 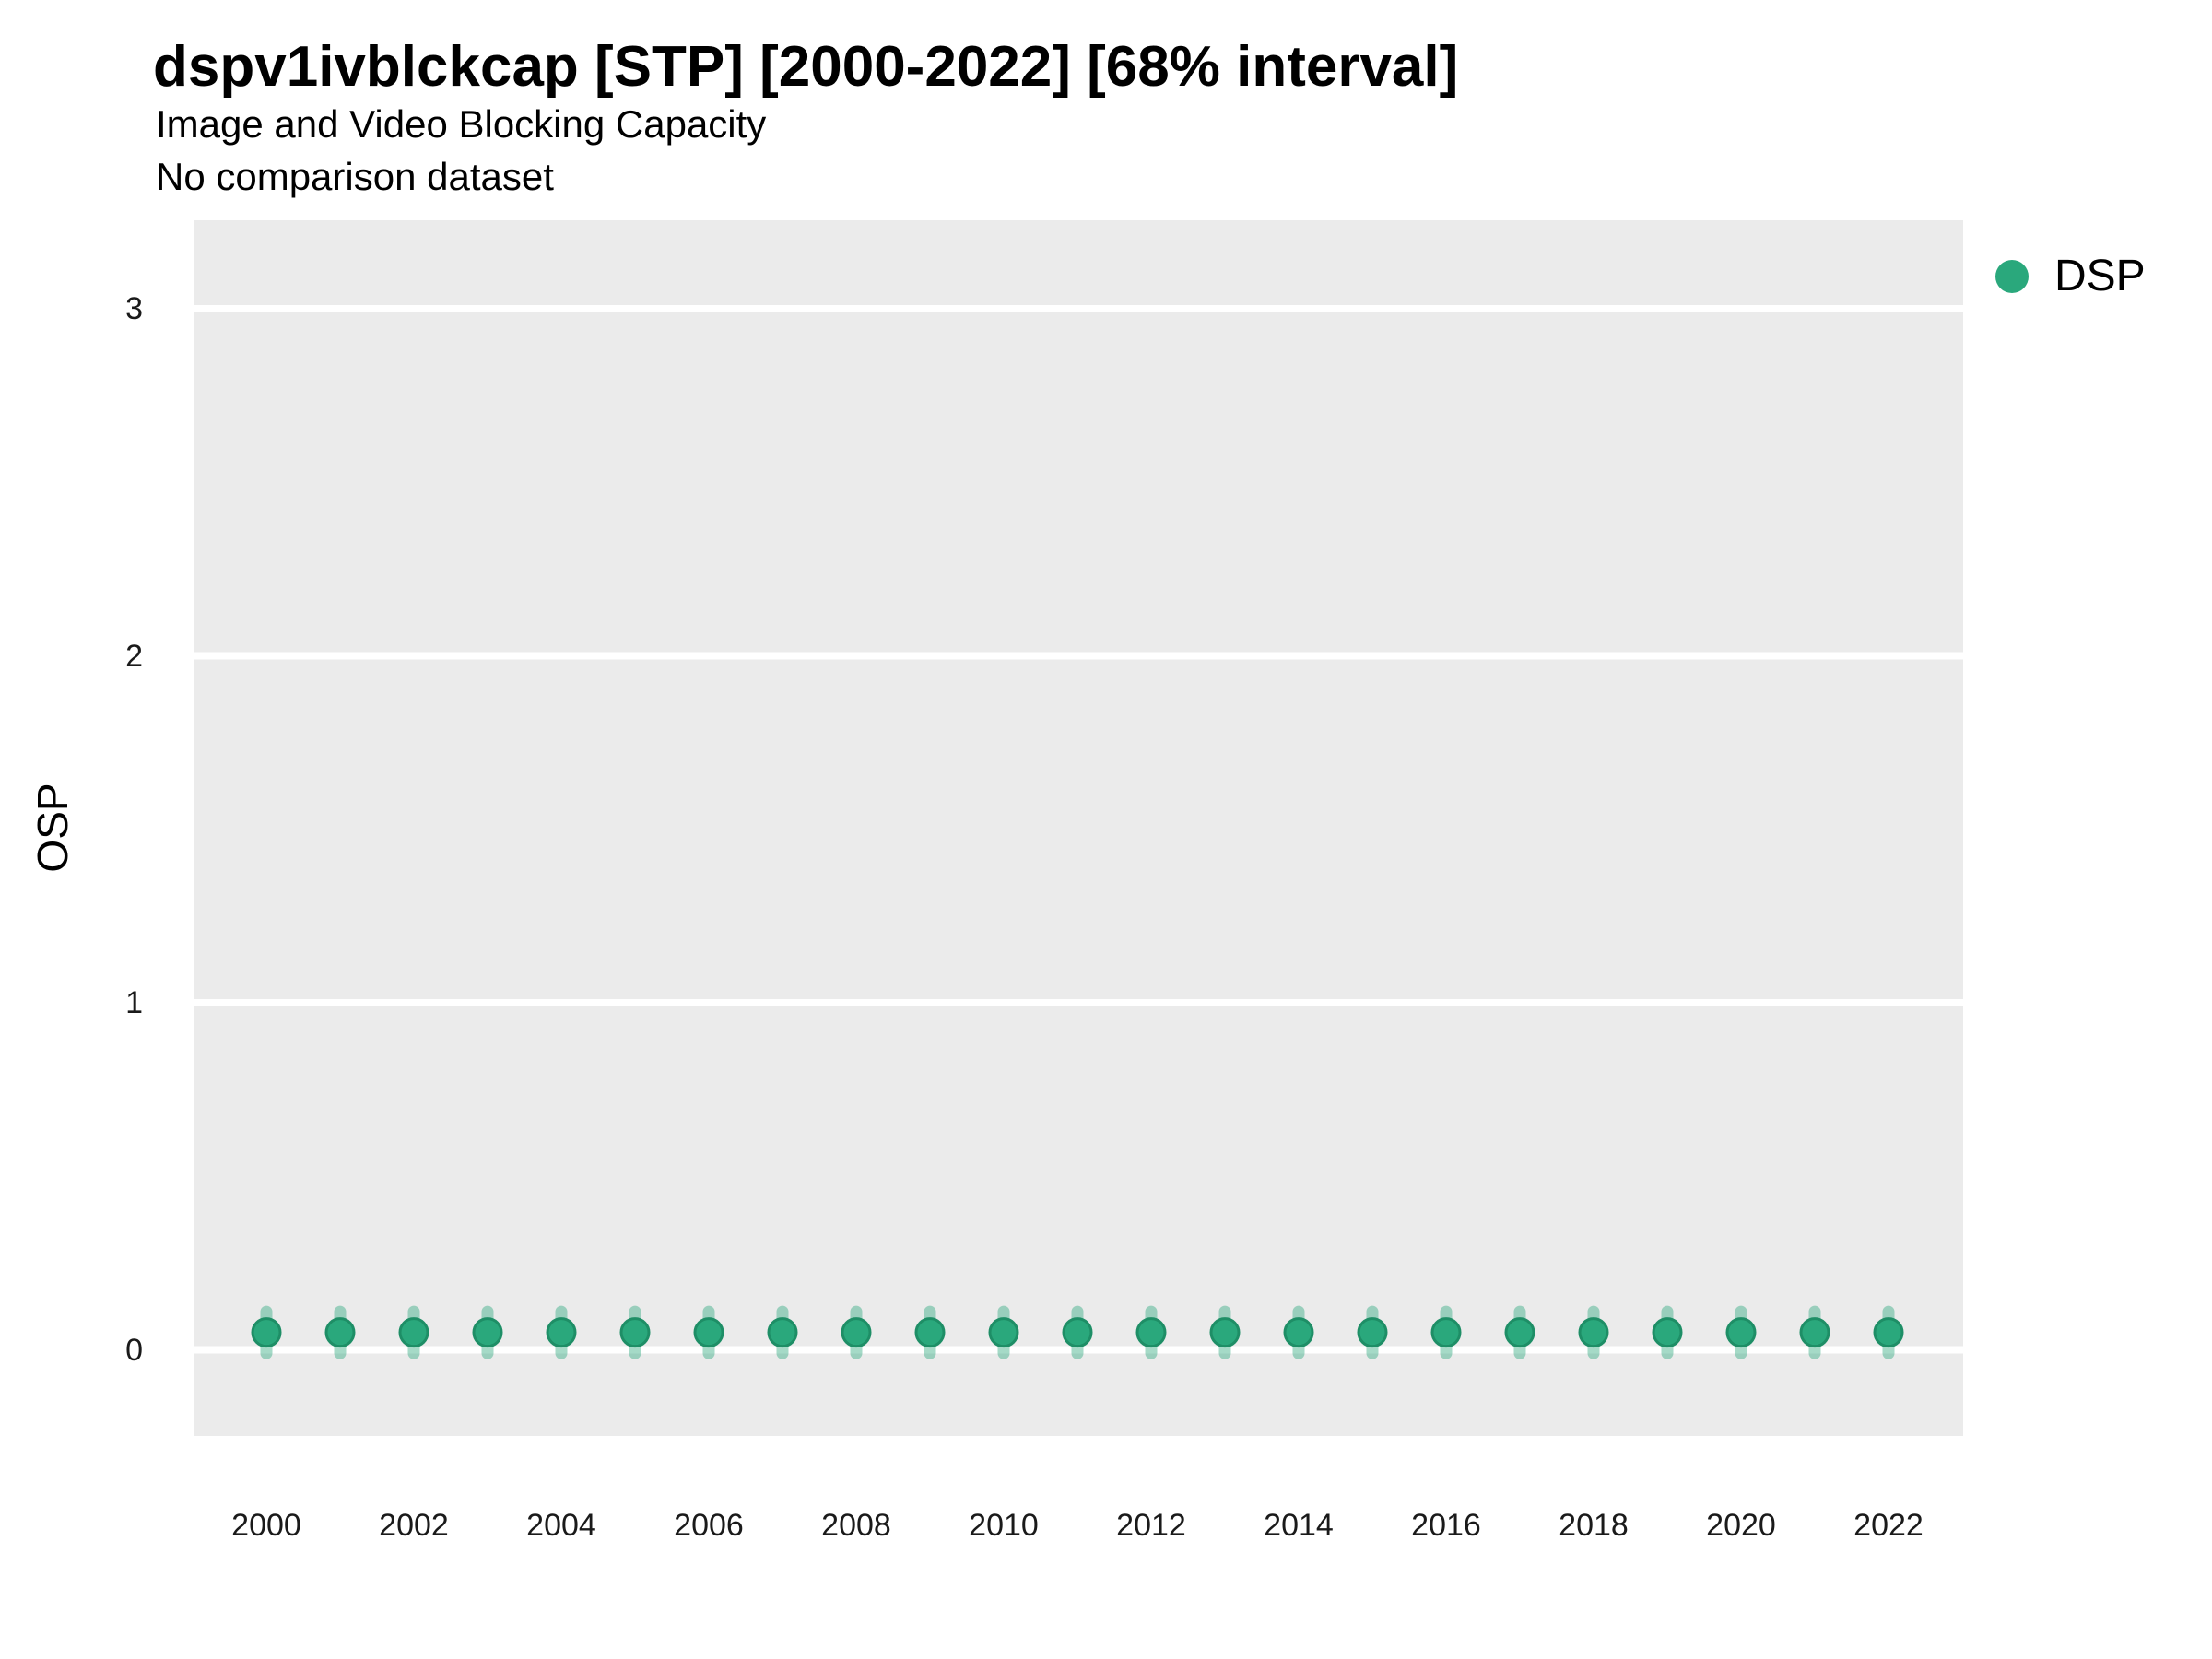 What do you see at coordinates (413, 1332) in the screenshot?
I see `data-point-2002` at bounding box center [413, 1332].